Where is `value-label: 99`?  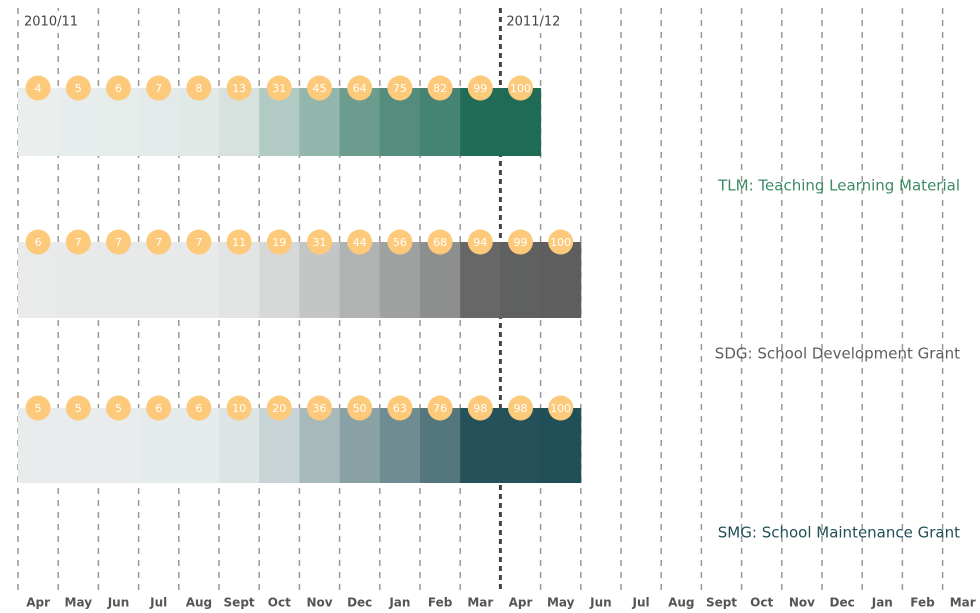
value-label: 99 is located at coordinates (480, 88).